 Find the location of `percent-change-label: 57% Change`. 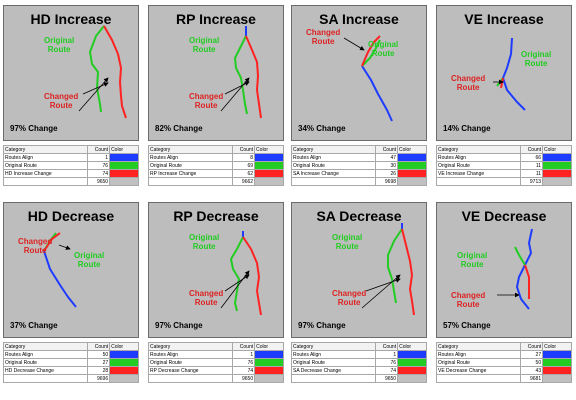

percent-change-label: 57% Change is located at coordinates (467, 325).